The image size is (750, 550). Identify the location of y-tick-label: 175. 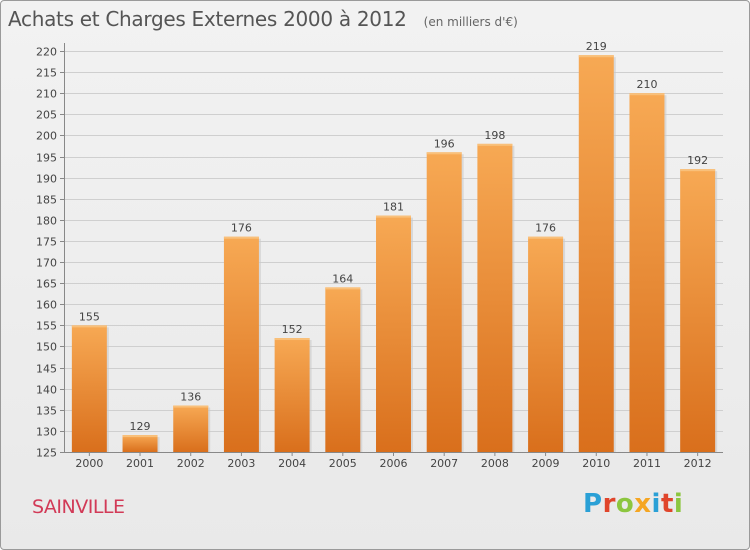
(46, 242).